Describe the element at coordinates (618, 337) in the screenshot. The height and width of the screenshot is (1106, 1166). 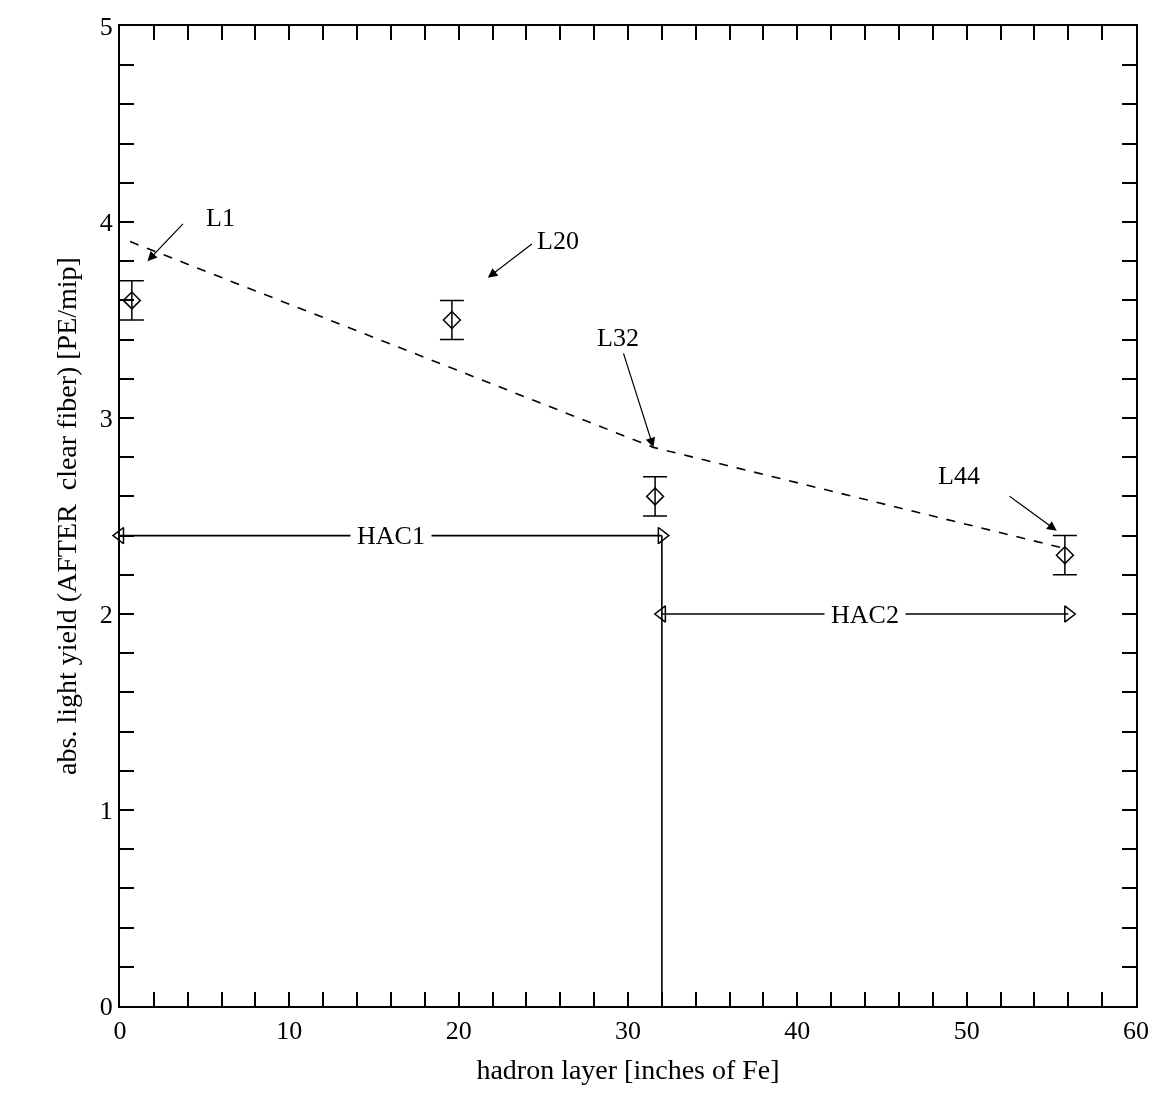
I see `annotation: L32` at that location.